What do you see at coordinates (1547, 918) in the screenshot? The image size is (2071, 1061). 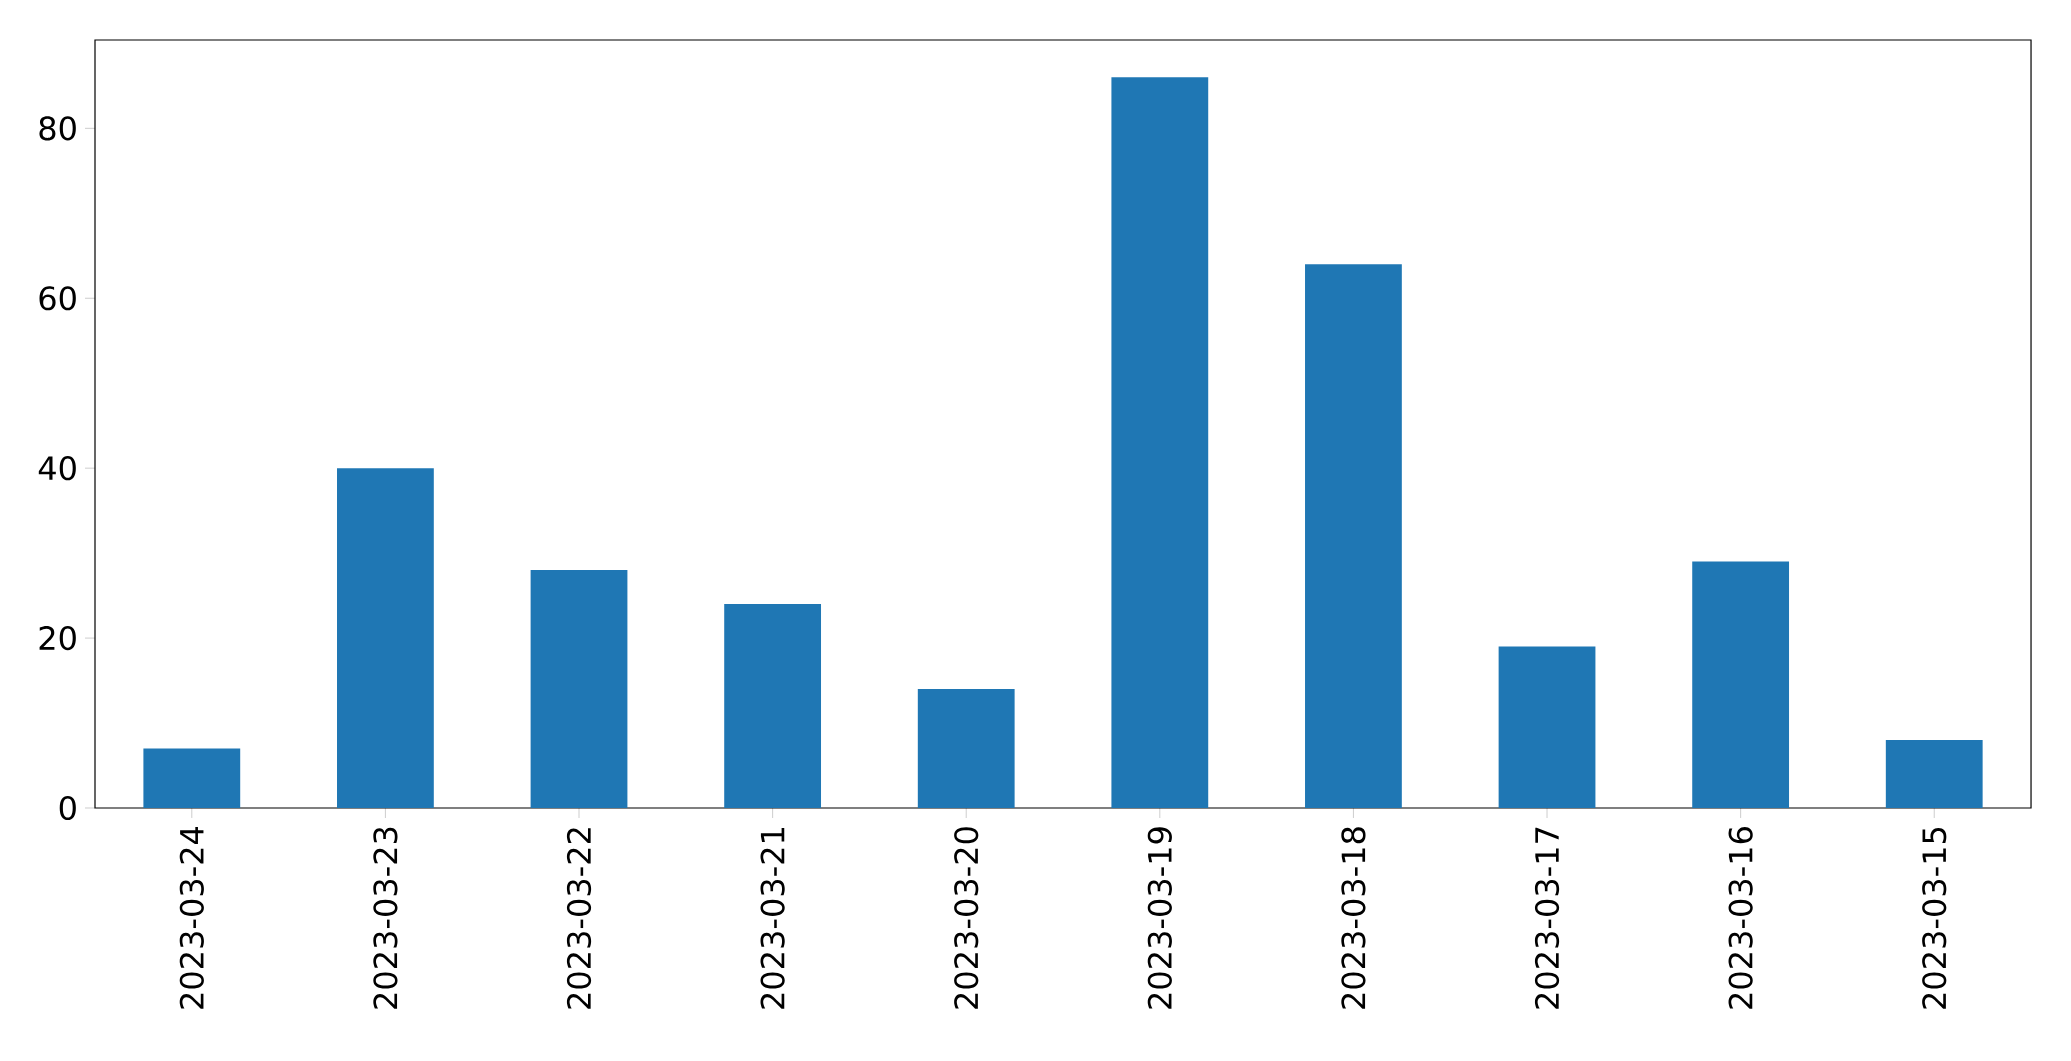 I see `x-tick-label: 2023-03-17` at bounding box center [1547, 918].